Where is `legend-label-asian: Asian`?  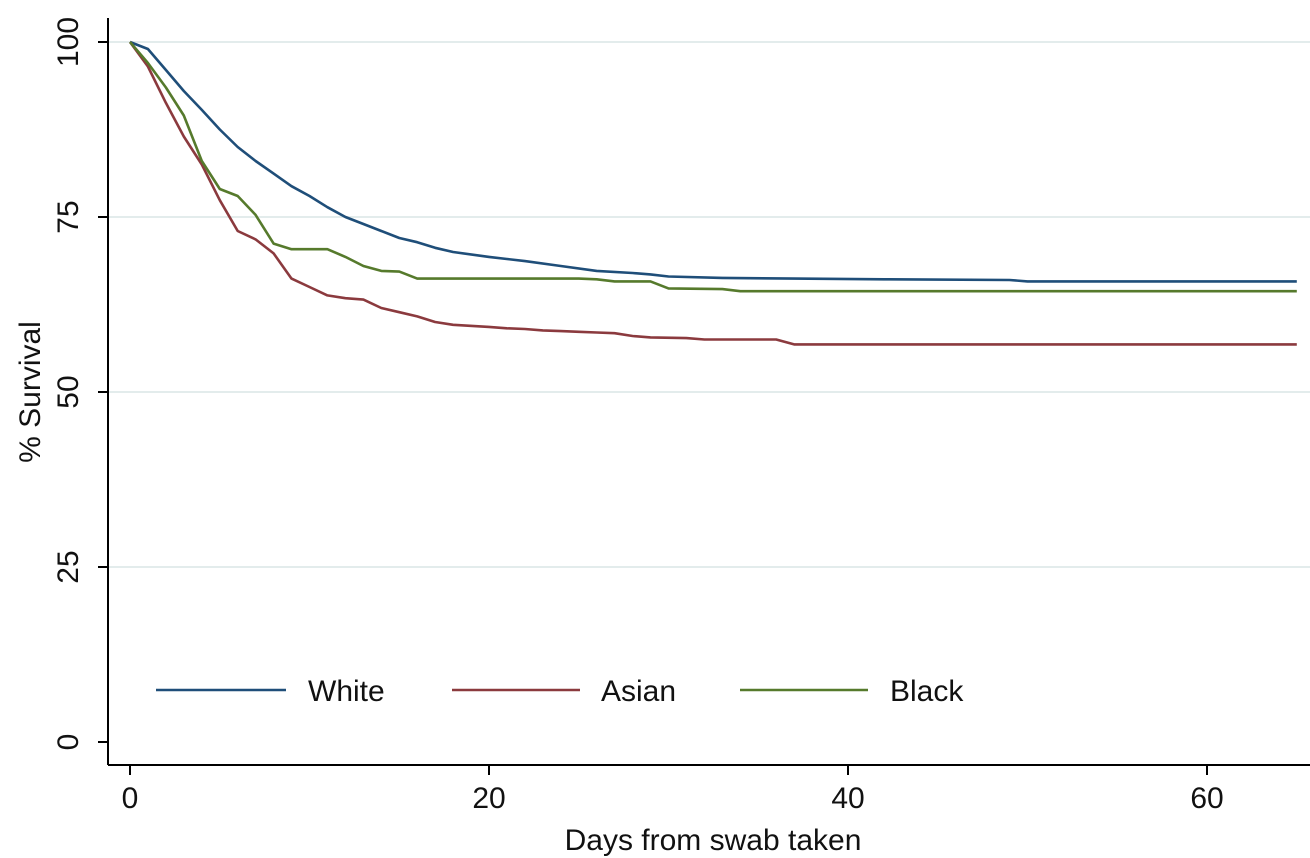
legend-label-asian: Asian is located at coordinates (638, 691).